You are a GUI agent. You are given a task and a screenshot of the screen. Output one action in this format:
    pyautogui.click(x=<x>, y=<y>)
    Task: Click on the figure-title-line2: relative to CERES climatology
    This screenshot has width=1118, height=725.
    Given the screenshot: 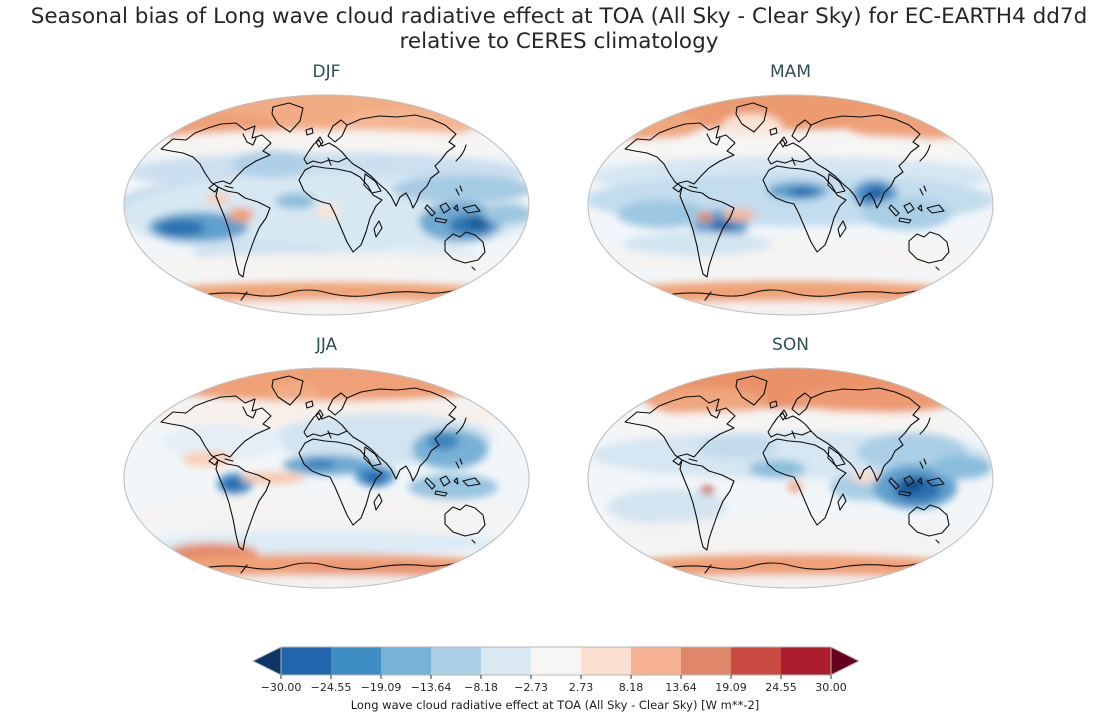 What is the action you would take?
    pyautogui.click(x=559, y=41)
    